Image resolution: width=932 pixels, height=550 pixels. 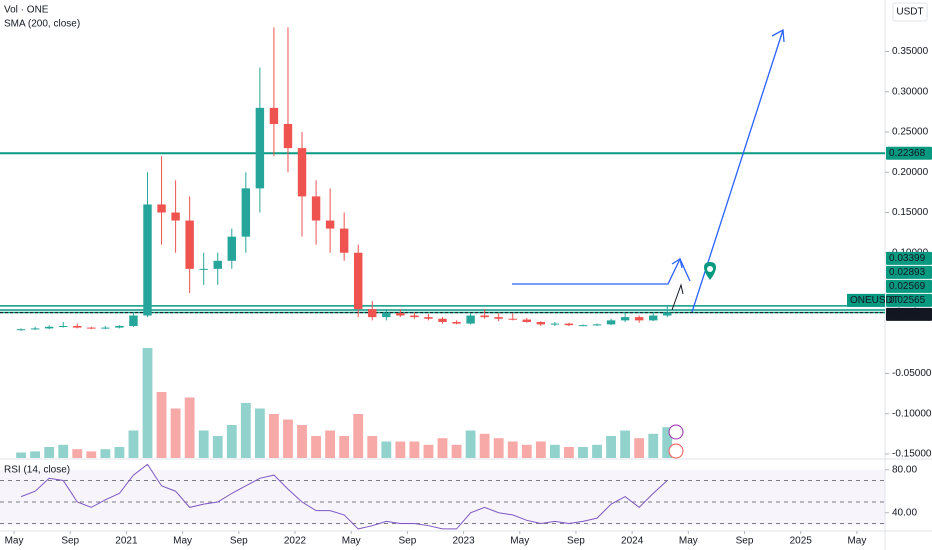 I want to click on rsi-tick-label: 80.00, so click(x=904, y=469).